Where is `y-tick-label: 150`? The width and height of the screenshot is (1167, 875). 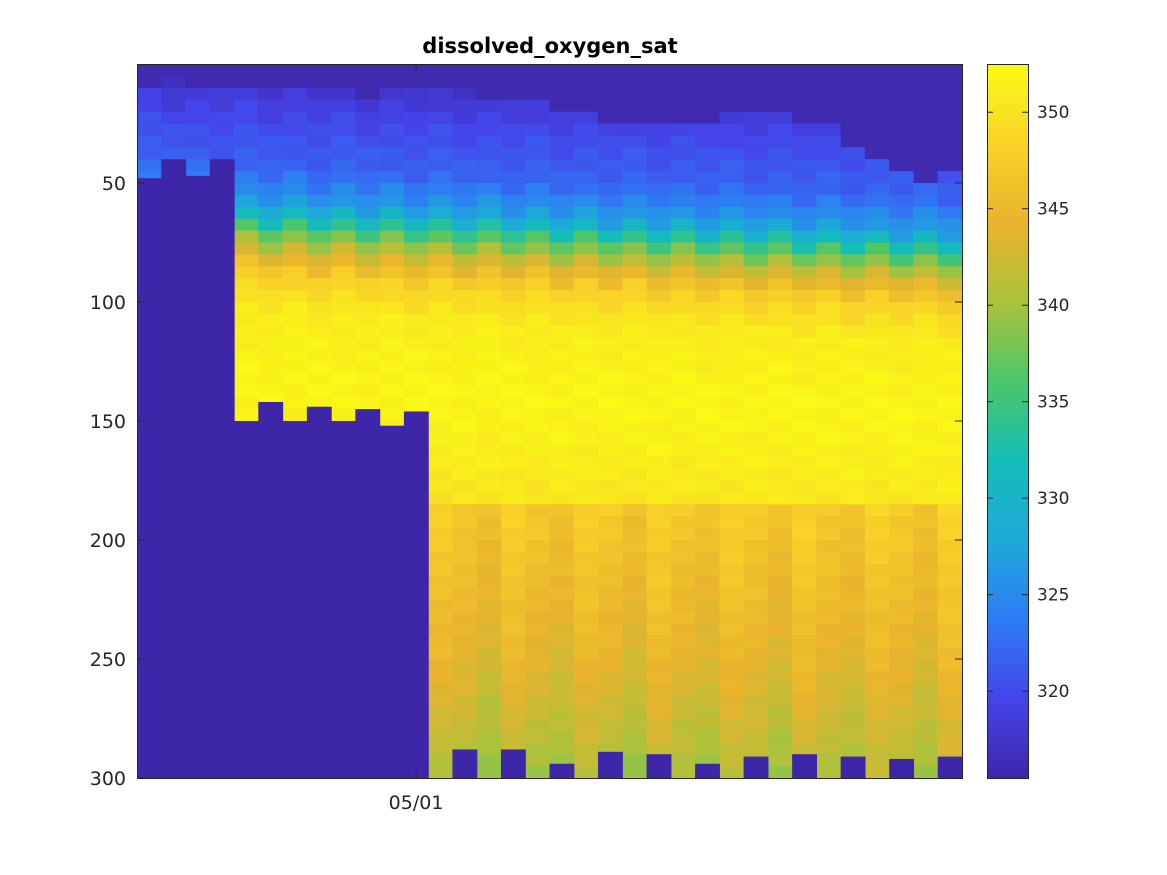
y-tick-label: 150 is located at coordinates (108, 422).